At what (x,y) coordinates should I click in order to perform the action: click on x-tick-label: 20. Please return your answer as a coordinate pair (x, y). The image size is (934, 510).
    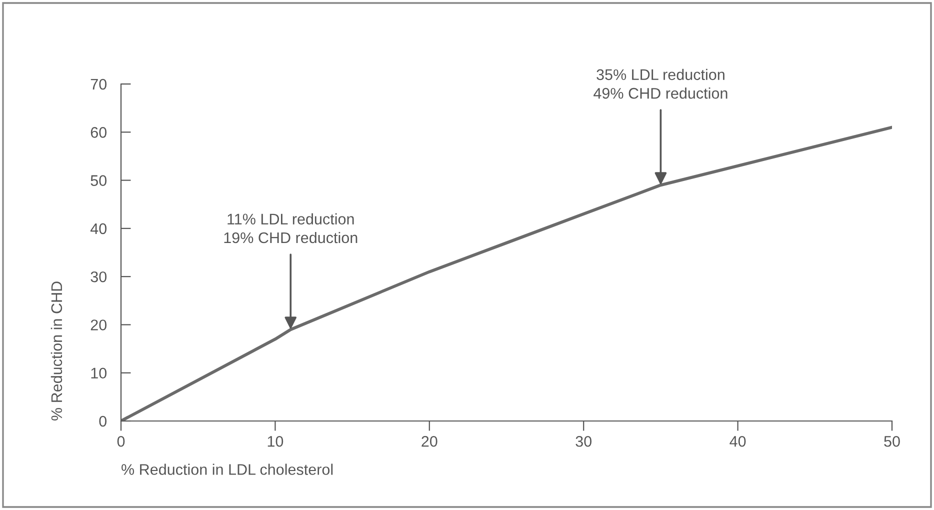
    Looking at the image, I should click on (430, 441).